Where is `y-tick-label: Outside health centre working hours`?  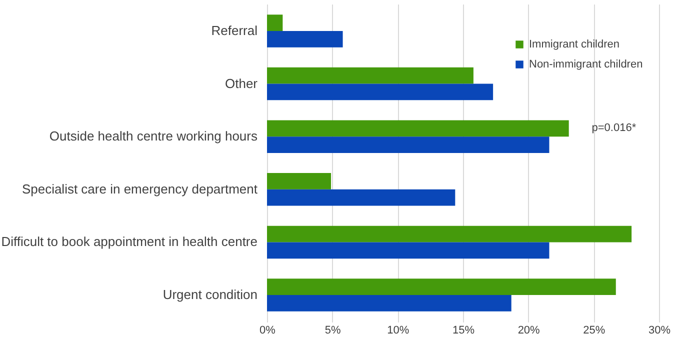
y-tick-label: Outside health centre working hours is located at coordinates (153, 136).